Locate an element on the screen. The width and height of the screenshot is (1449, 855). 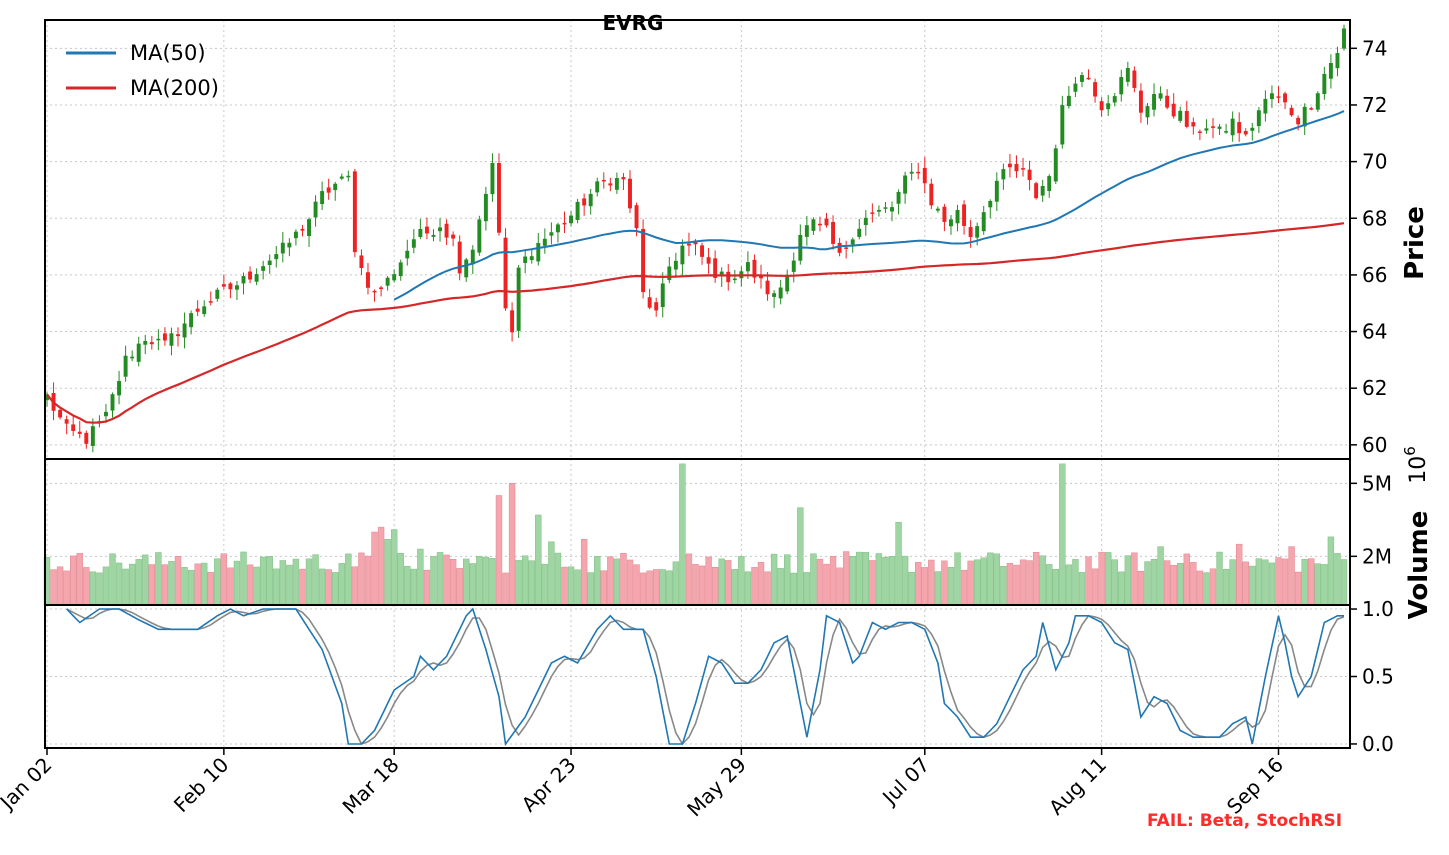
volume-y-tick-label: 5M is located at coordinates (1377, 483).